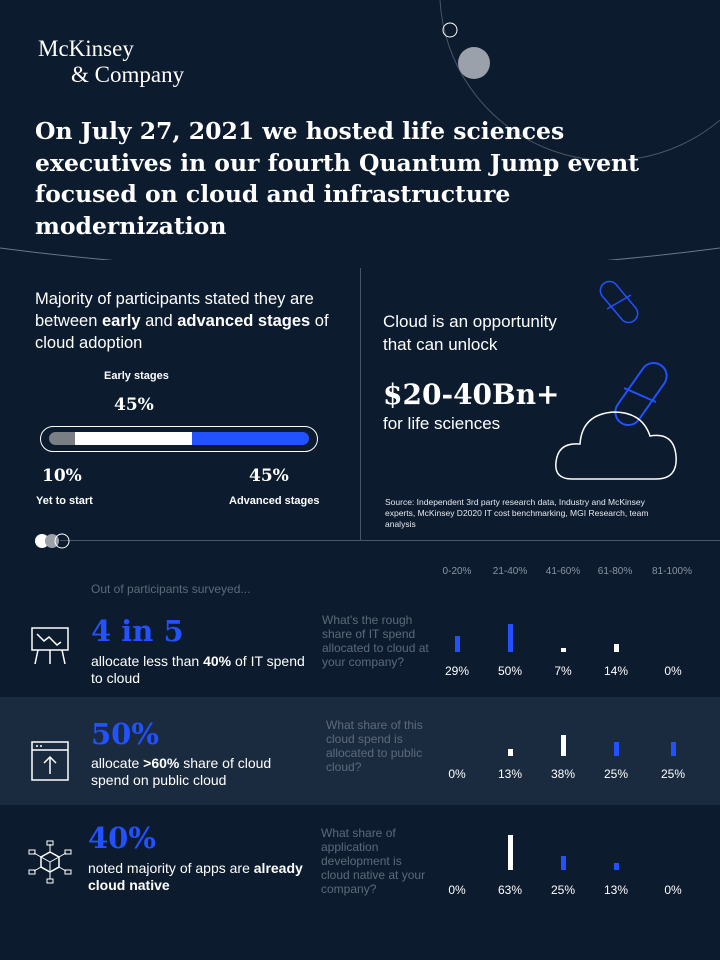 The height and width of the screenshot is (960, 720). What do you see at coordinates (52, 541) in the screenshot?
I see `pager-dots` at bounding box center [52, 541].